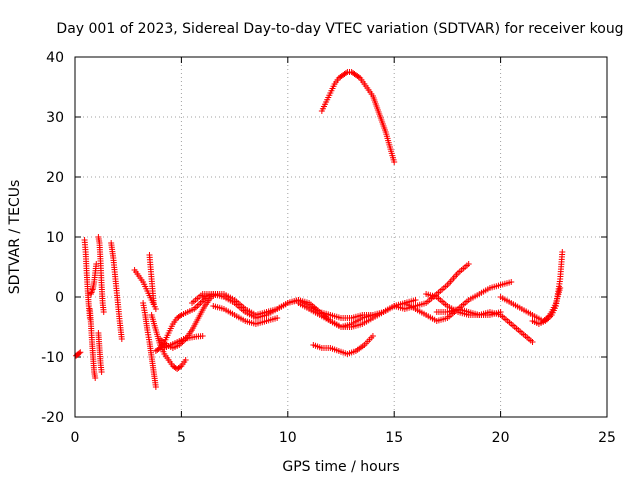  Describe the element at coordinates (181, 438) in the screenshot. I see `x-tick-label: 5` at that location.